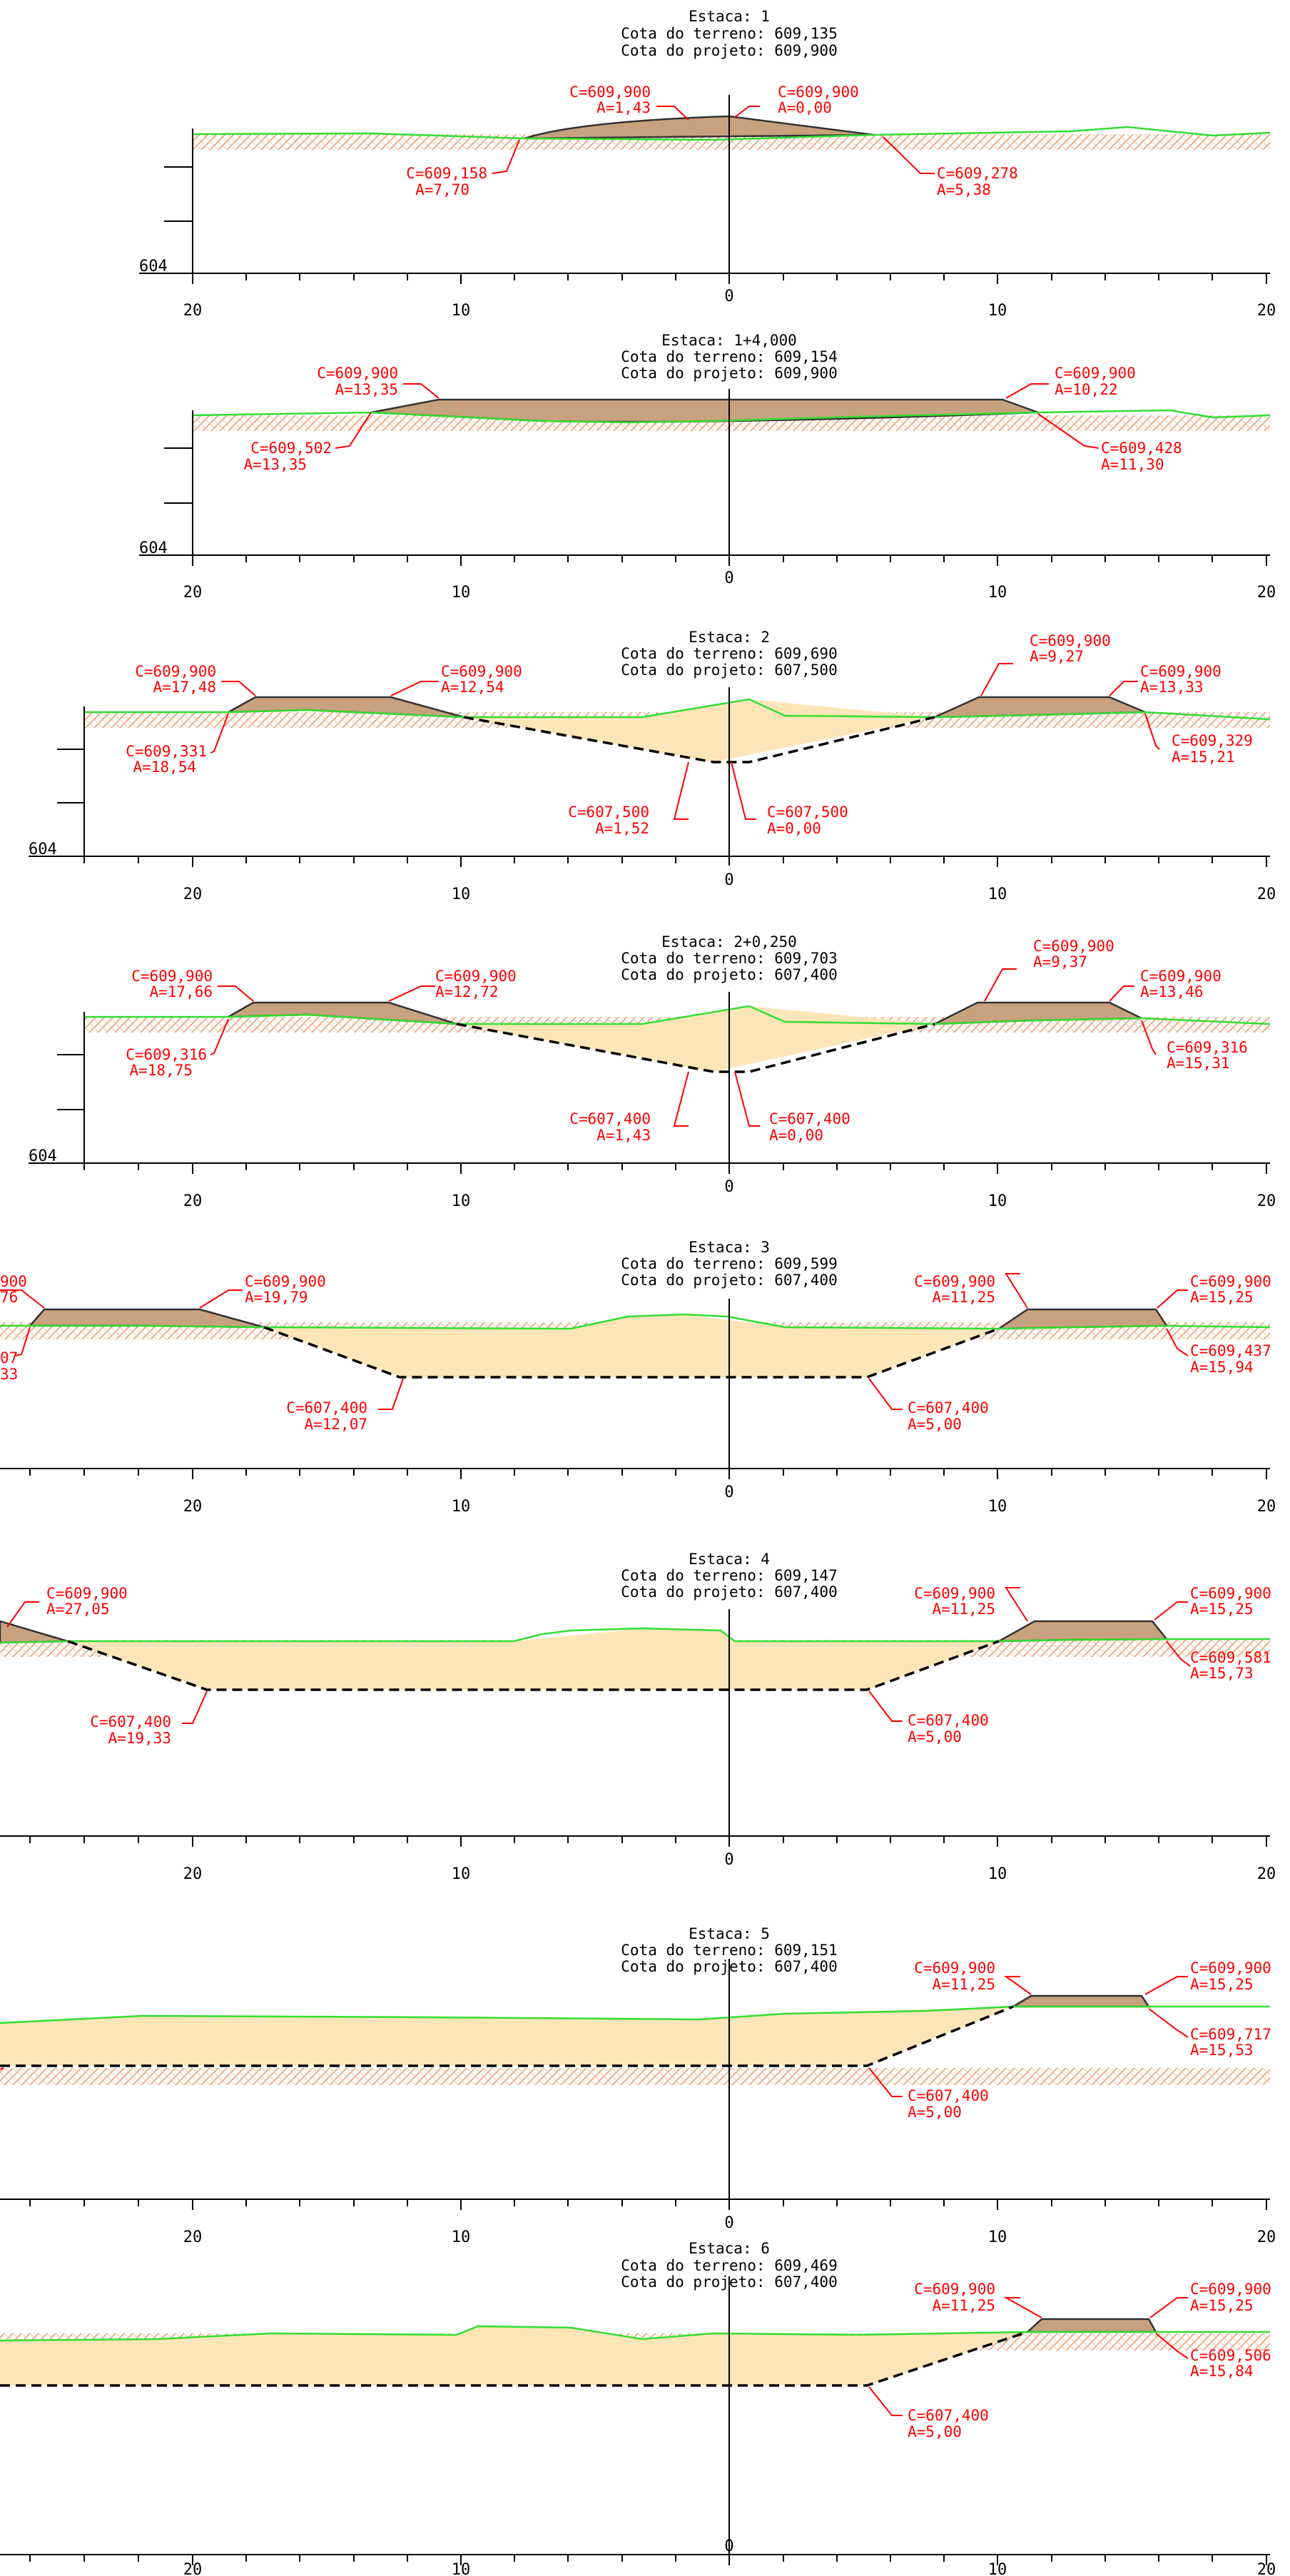 This screenshot has width=1290, height=2576. Describe the element at coordinates (729, 1950) in the screenshot. I see `section-terrain-elevation: Cota do terreno: 609,151` at that location.